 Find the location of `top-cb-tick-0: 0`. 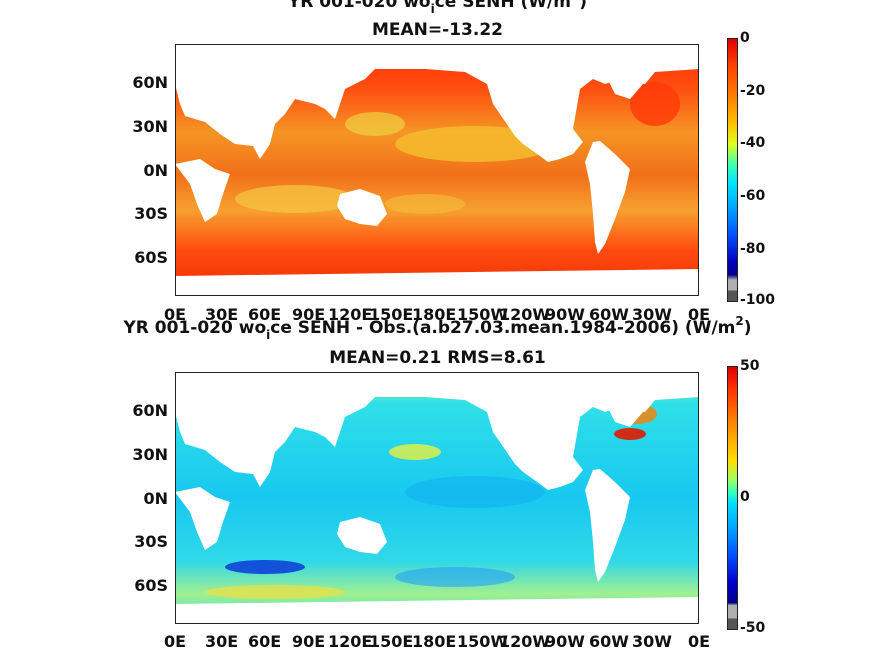

top-cb-tick-0: 0 is located at coordinates (745, 38).